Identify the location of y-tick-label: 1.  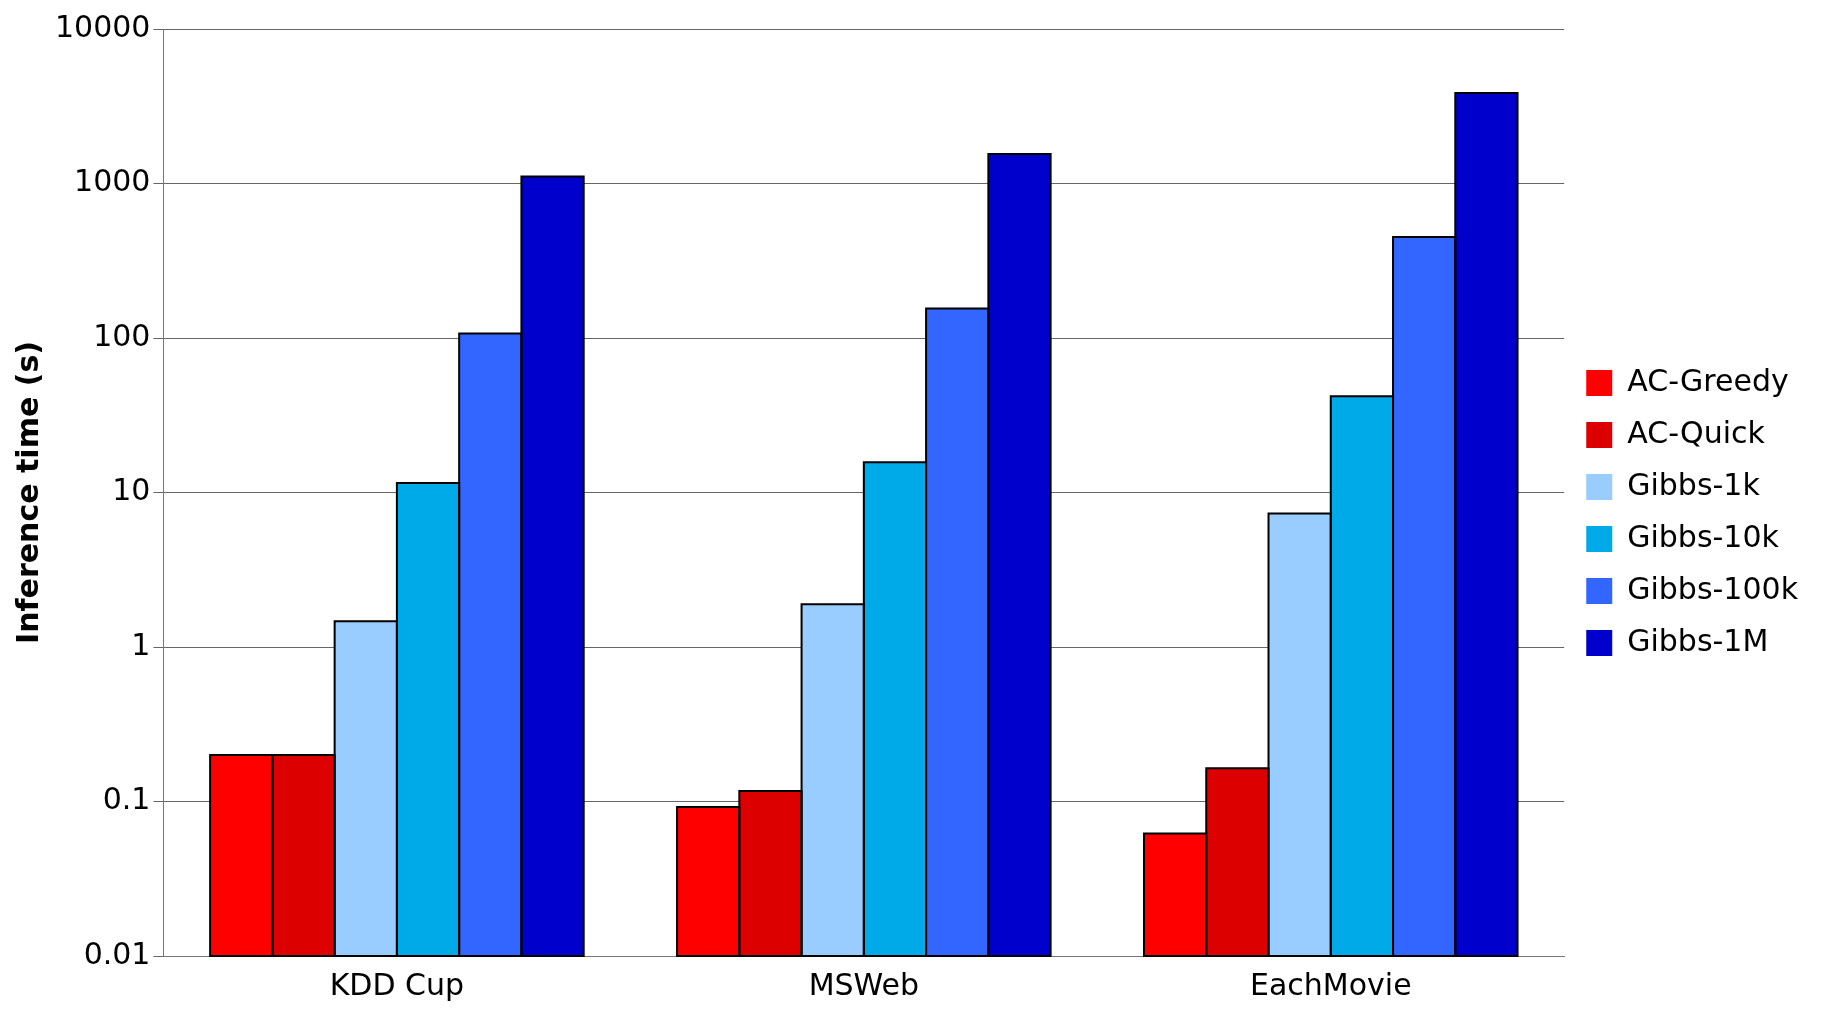
(141, 644).